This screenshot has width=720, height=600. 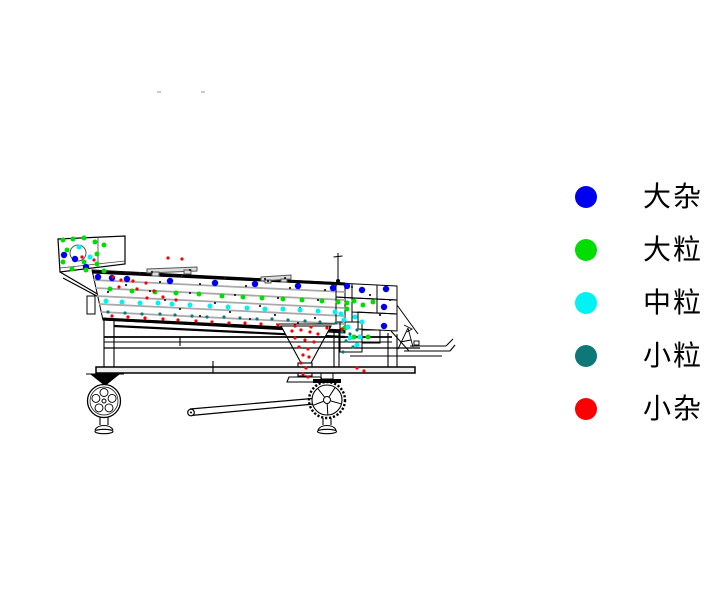 I want to click on discharge-chute, so click(x=408, y=337).